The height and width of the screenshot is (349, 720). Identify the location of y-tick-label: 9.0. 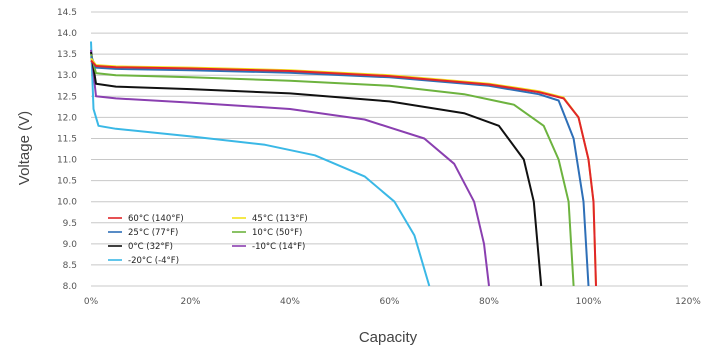
(70, 245).